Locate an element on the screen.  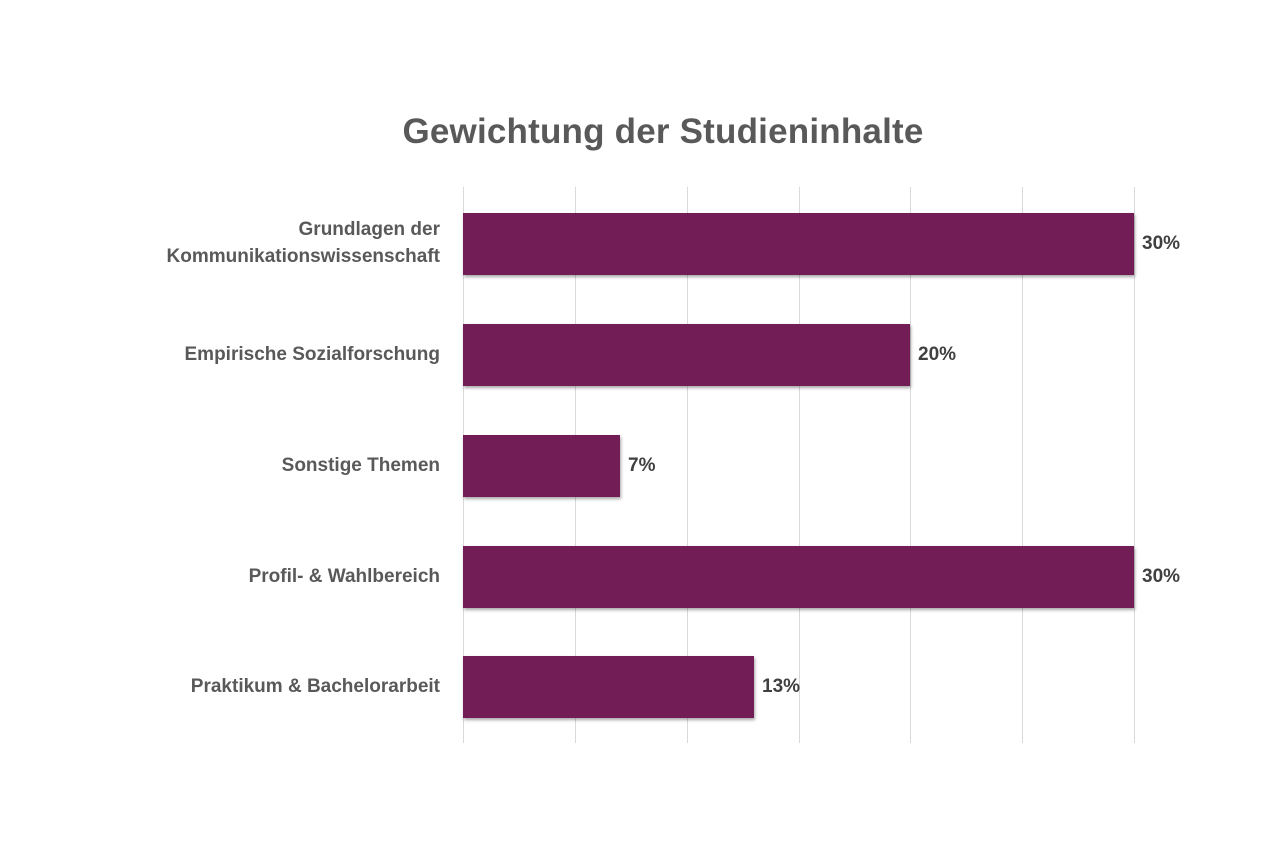
category-label: Praktikum & Bachelorarbeit is located at coordinates (260, 686).